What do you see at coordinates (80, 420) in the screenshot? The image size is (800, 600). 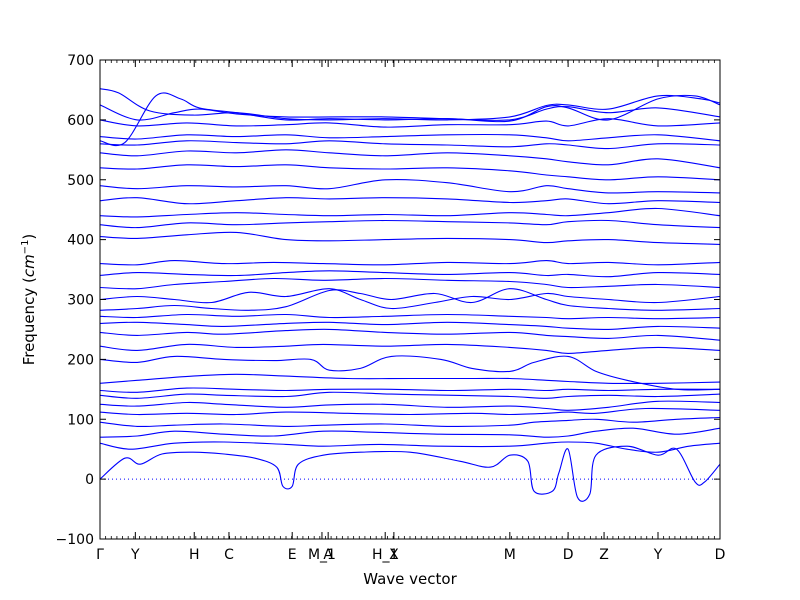 I see `y-tick-label: 100` at bounding box center [80, 420].